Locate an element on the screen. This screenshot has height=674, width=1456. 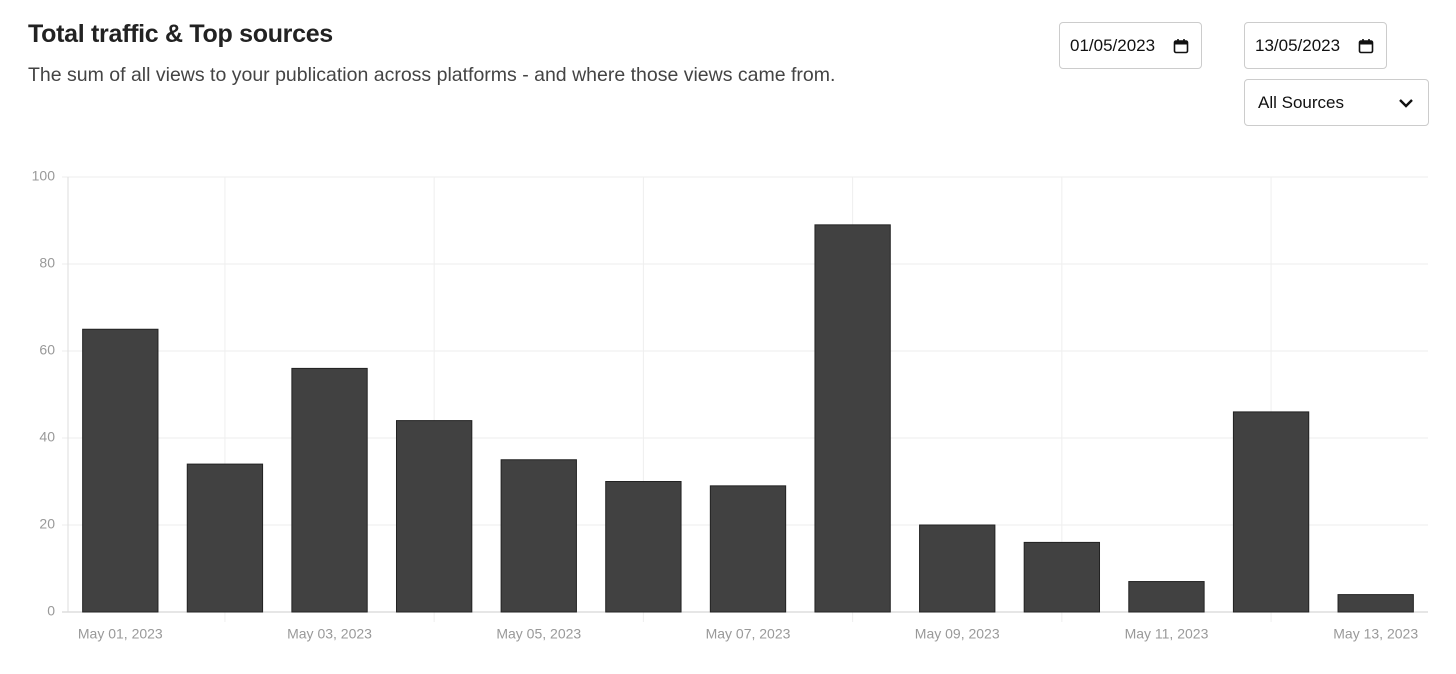
x-tick-label: May 03, 2023 is located at coordinates (329, 634).